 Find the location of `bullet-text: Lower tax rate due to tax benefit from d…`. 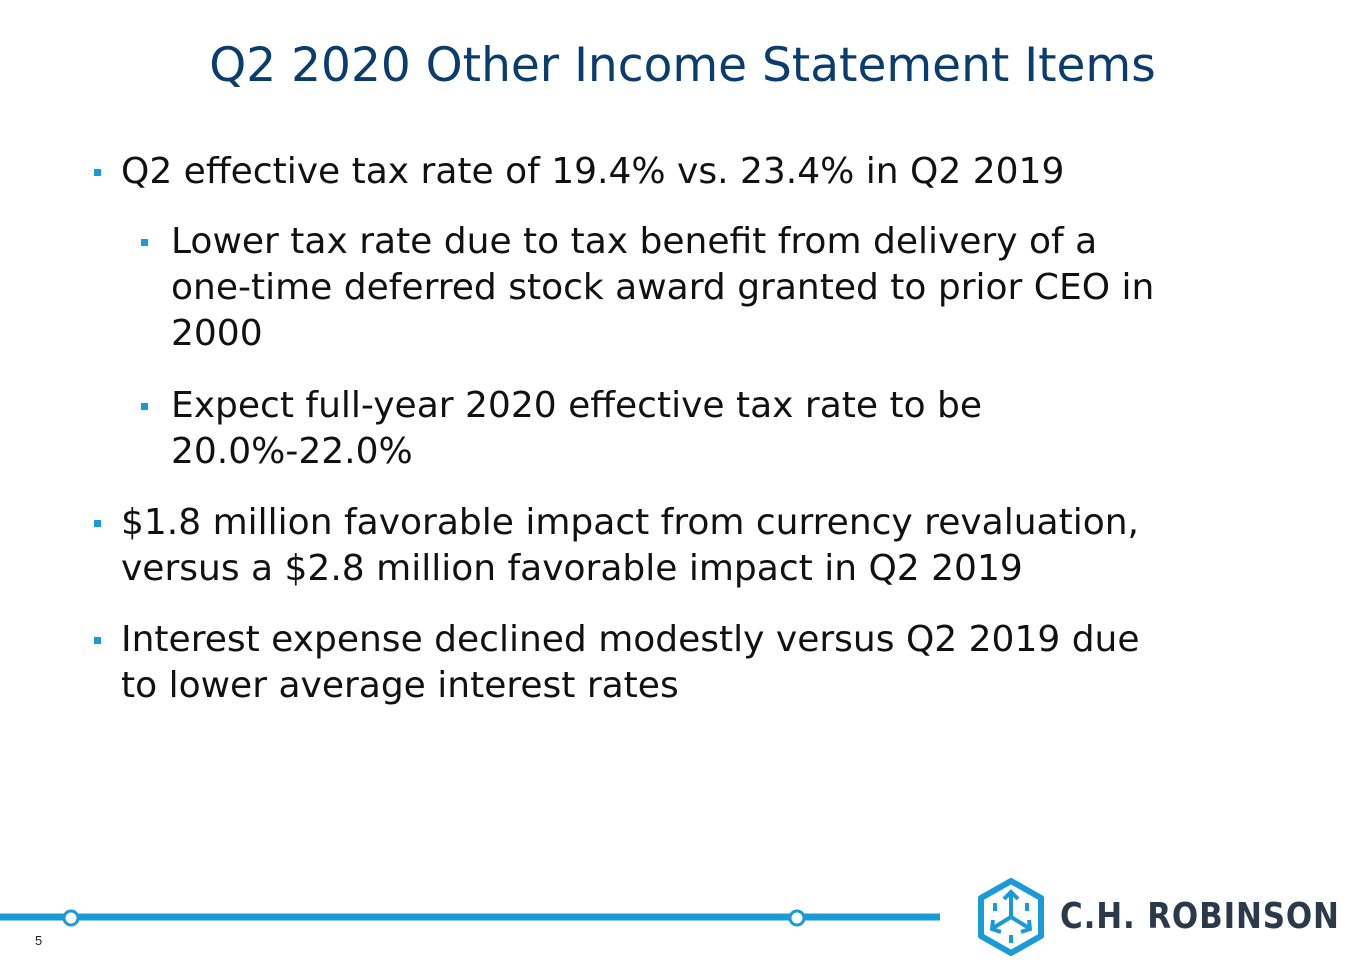

bullet-text: Lower tax rate due to tax benefit from d… is located at coordinates (663, 287).